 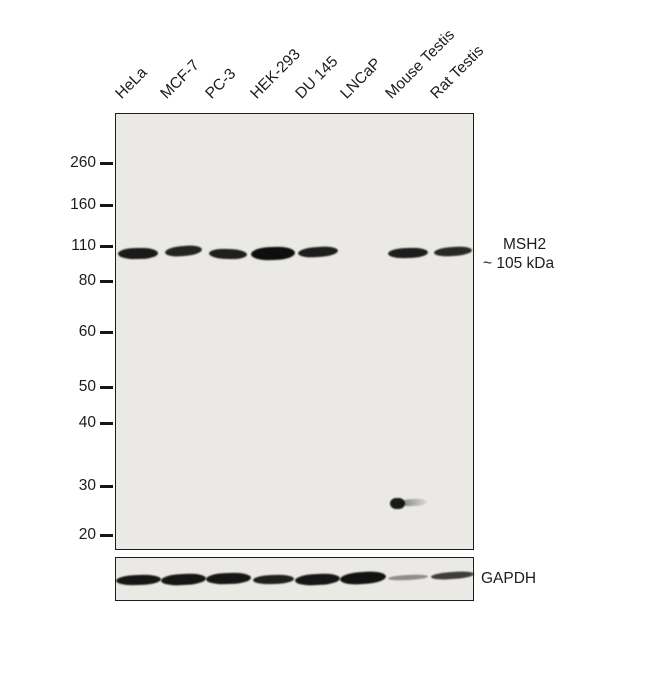 I want to click on mw-marker-label: 40, so click(x=87, y=422).